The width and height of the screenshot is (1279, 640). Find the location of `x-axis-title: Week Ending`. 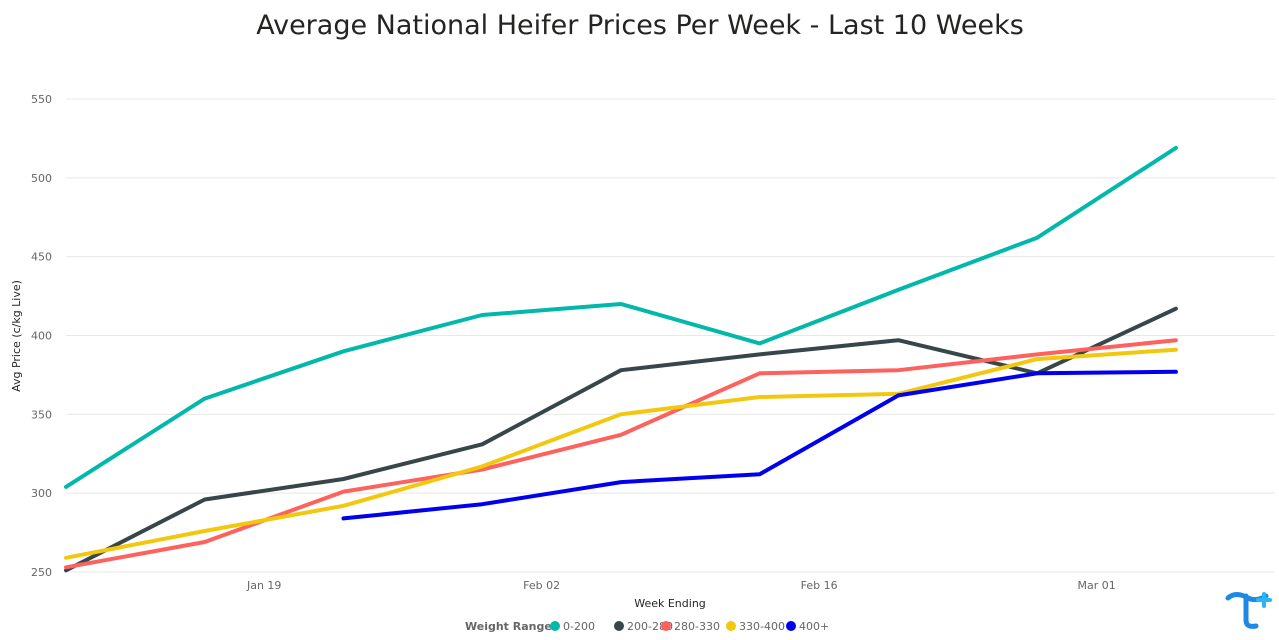

x-axis-title: Week Ending is located at coordinates (670, 603).